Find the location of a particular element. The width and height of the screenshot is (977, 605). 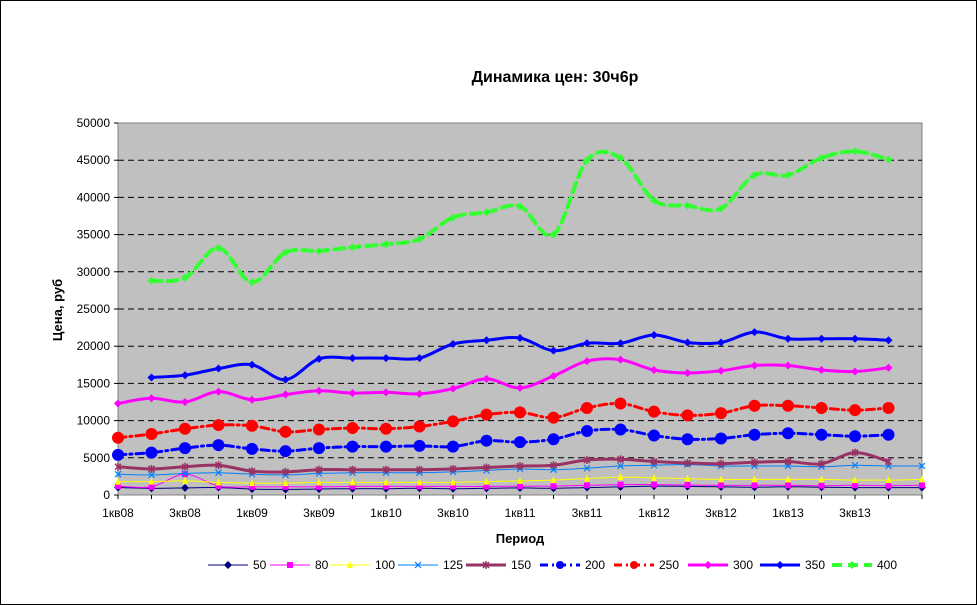

x-tick-label: 3кв08 is located at coordinates (185, 513).